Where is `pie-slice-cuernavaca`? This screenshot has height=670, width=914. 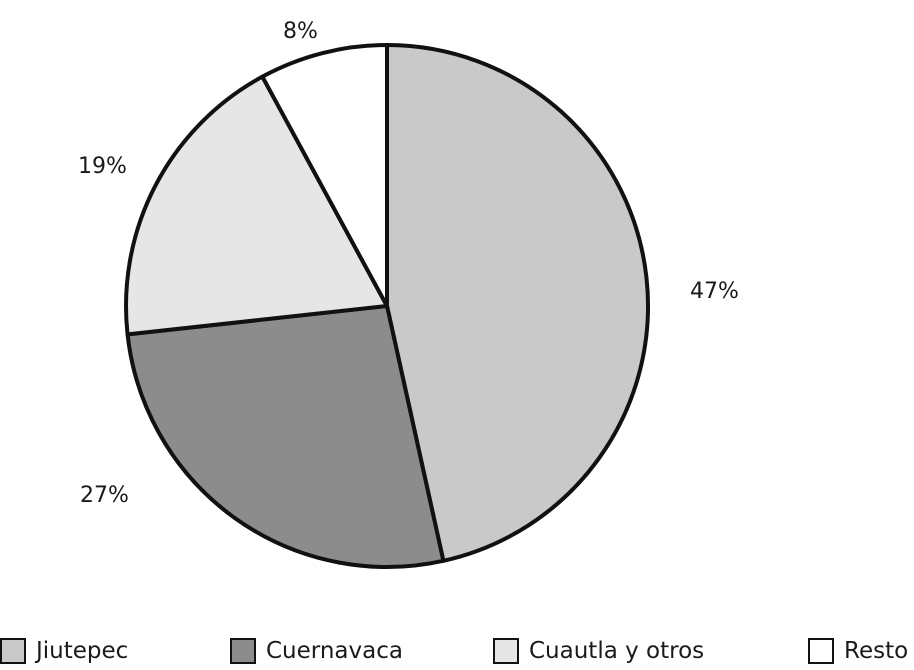 pie-slice-cuernavaca is located at coordinates (285, 436).